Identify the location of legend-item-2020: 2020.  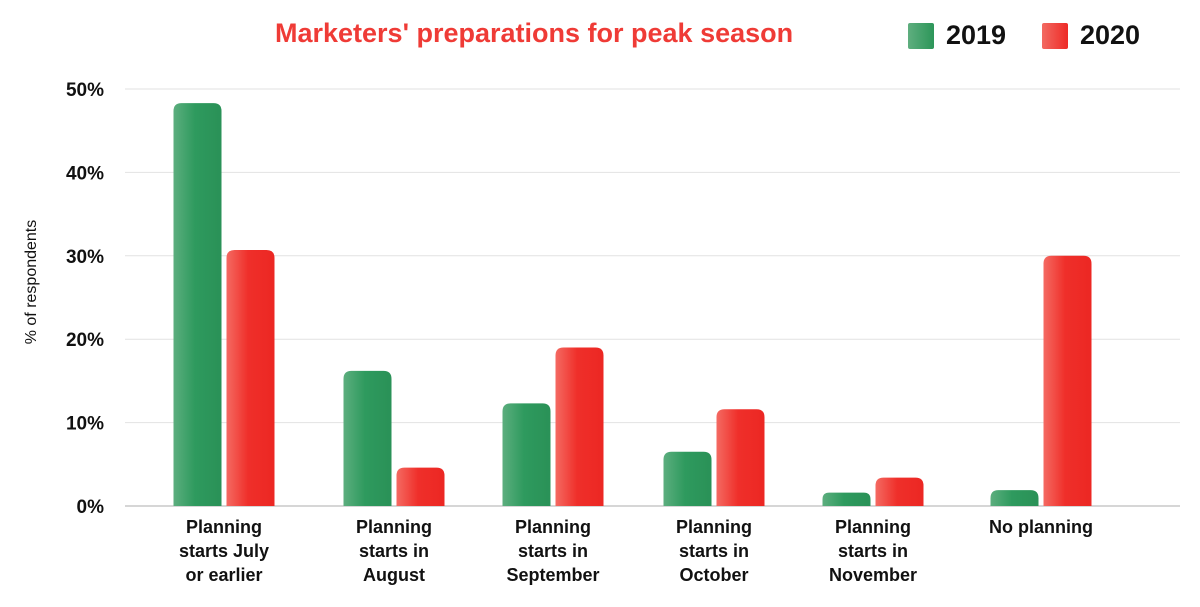
(1091, 35).